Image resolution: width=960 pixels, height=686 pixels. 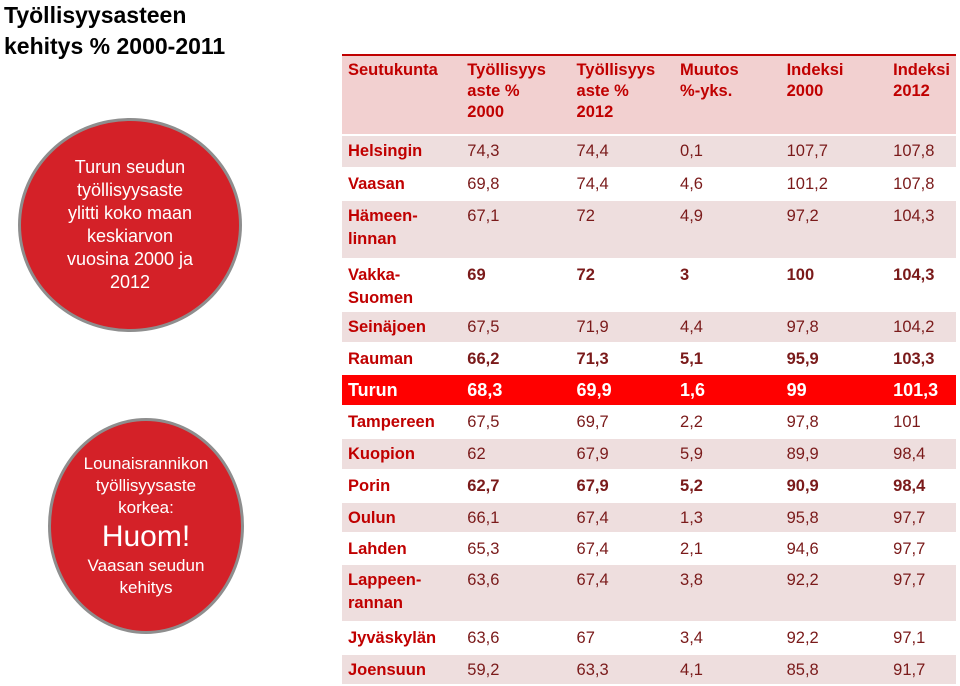 What do you see at coordinates (649, 593) in the screenshot?
I see `table-row: Lappeen-rannan 63,6 67,4 3,8 92,2 97,7` at bounding box center [649, 593].